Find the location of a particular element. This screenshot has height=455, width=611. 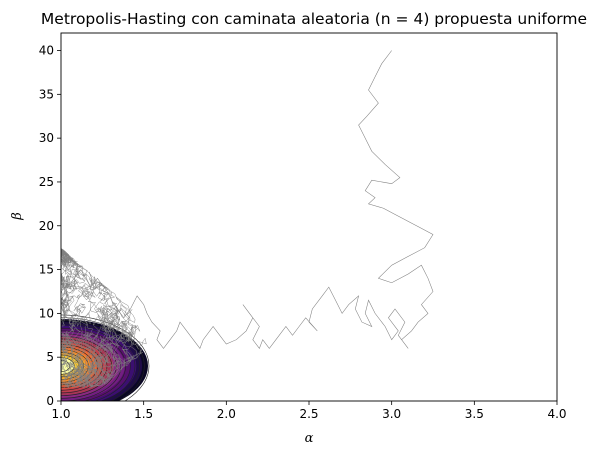

y-tick-label: 35 is located at coordinates (46, 94).